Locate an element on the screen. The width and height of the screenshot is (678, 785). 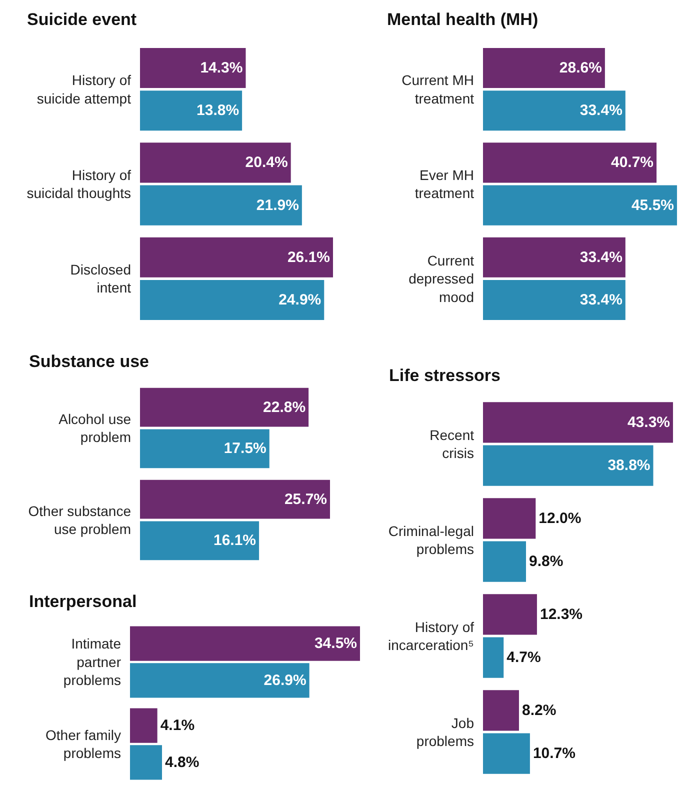
y-tick-label: Intimate partner problems is located at coordinates (92, 662).